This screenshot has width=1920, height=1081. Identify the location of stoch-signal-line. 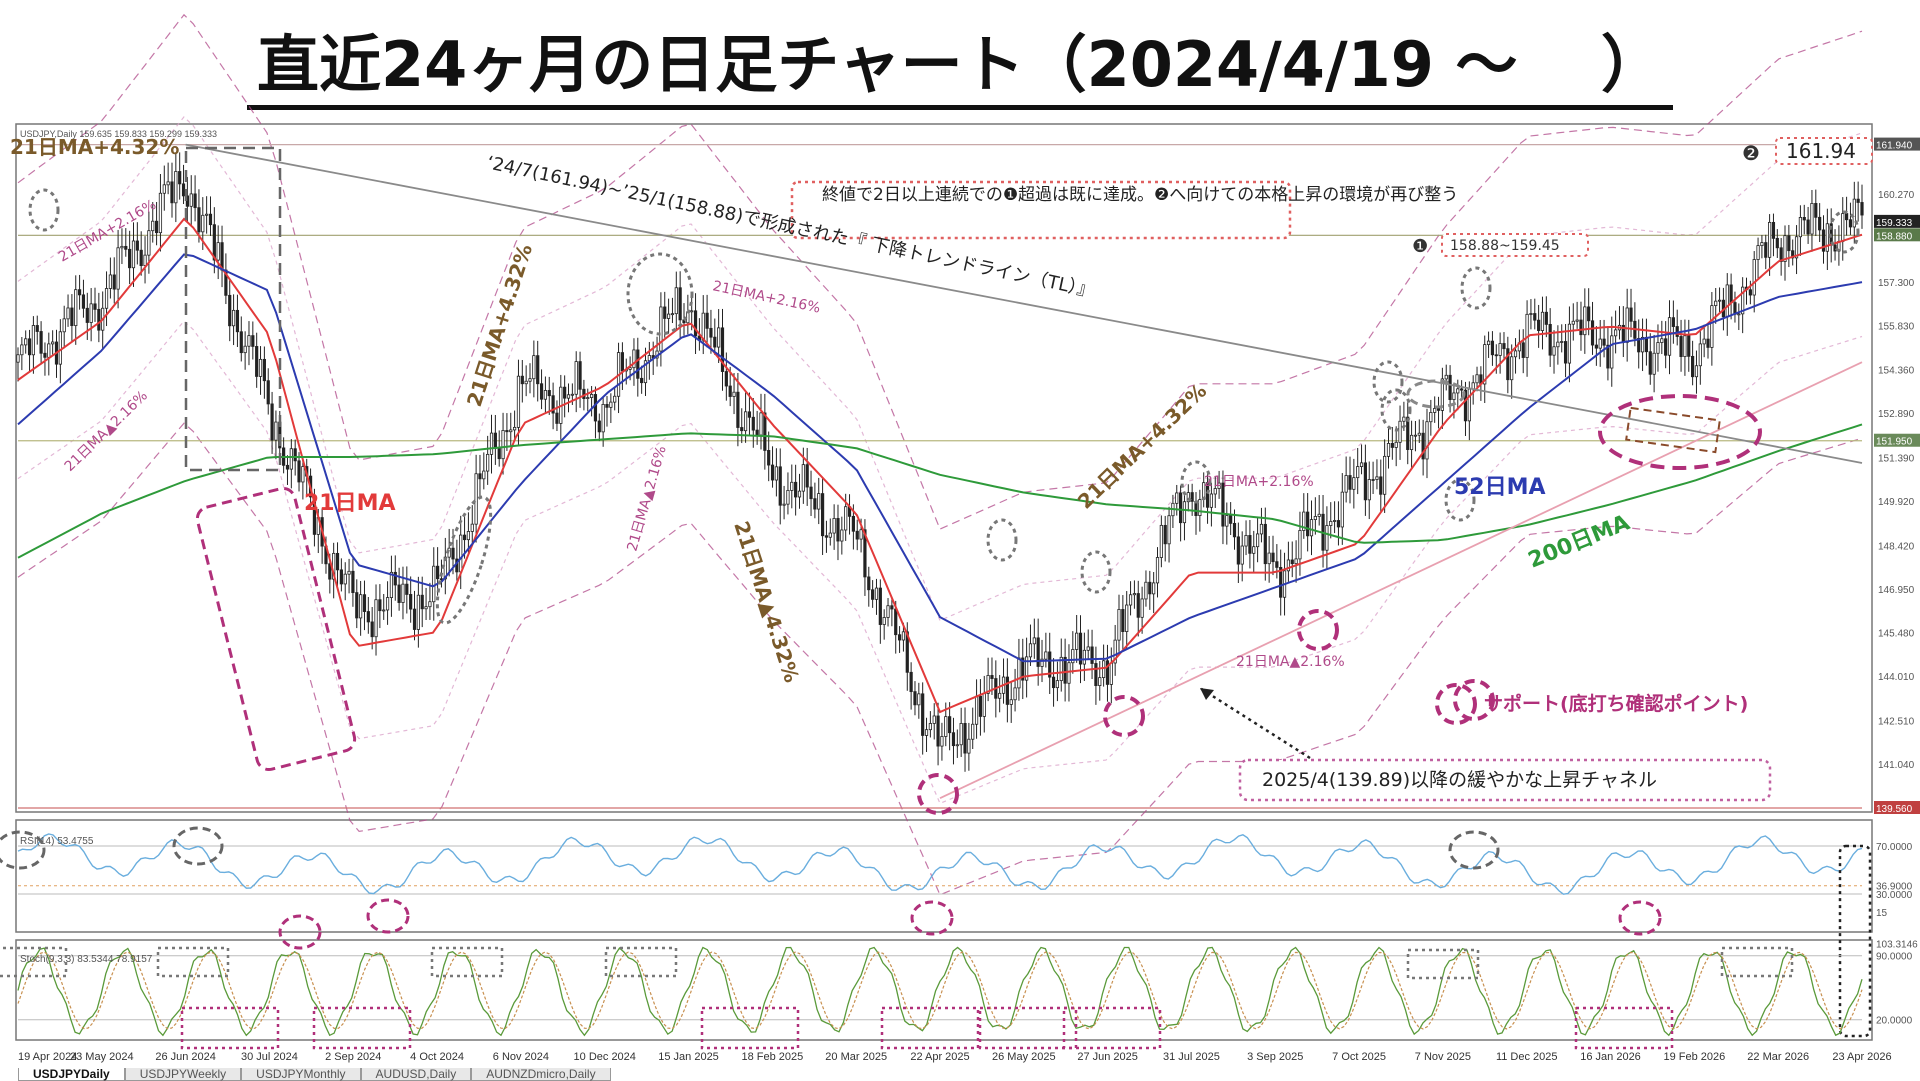
(940, 990).